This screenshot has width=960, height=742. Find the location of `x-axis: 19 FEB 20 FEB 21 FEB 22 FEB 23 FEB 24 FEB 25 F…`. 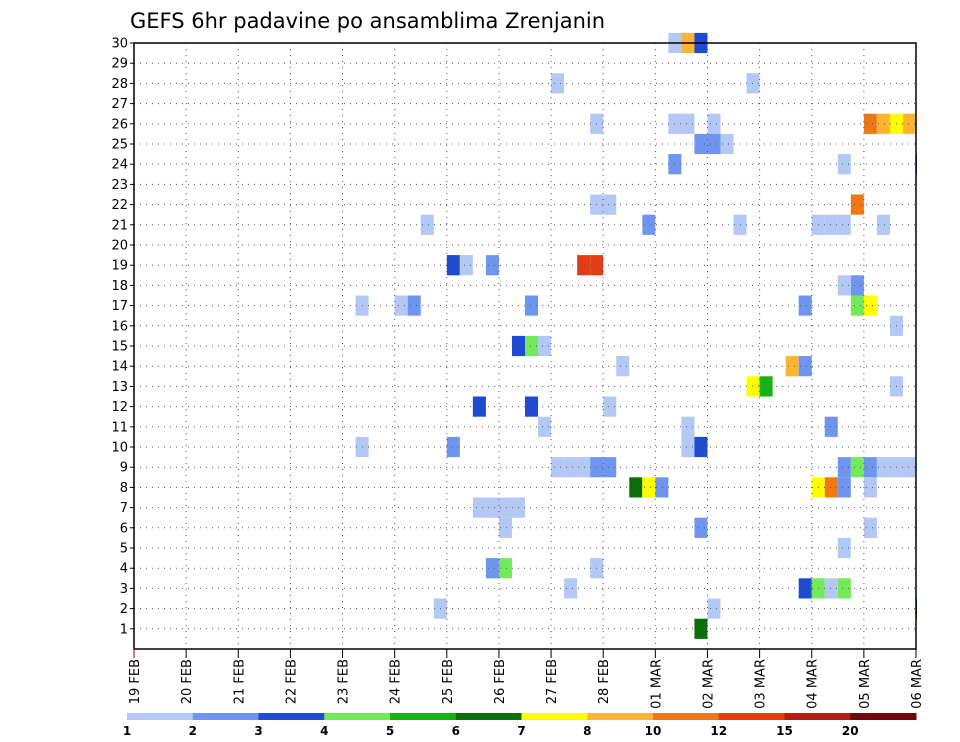

x-axis: 19 FEB 20 FEB 21 FEB 22 FEB 23 FEB 24 FEB 25 F… is located at coordinates (526, 679).